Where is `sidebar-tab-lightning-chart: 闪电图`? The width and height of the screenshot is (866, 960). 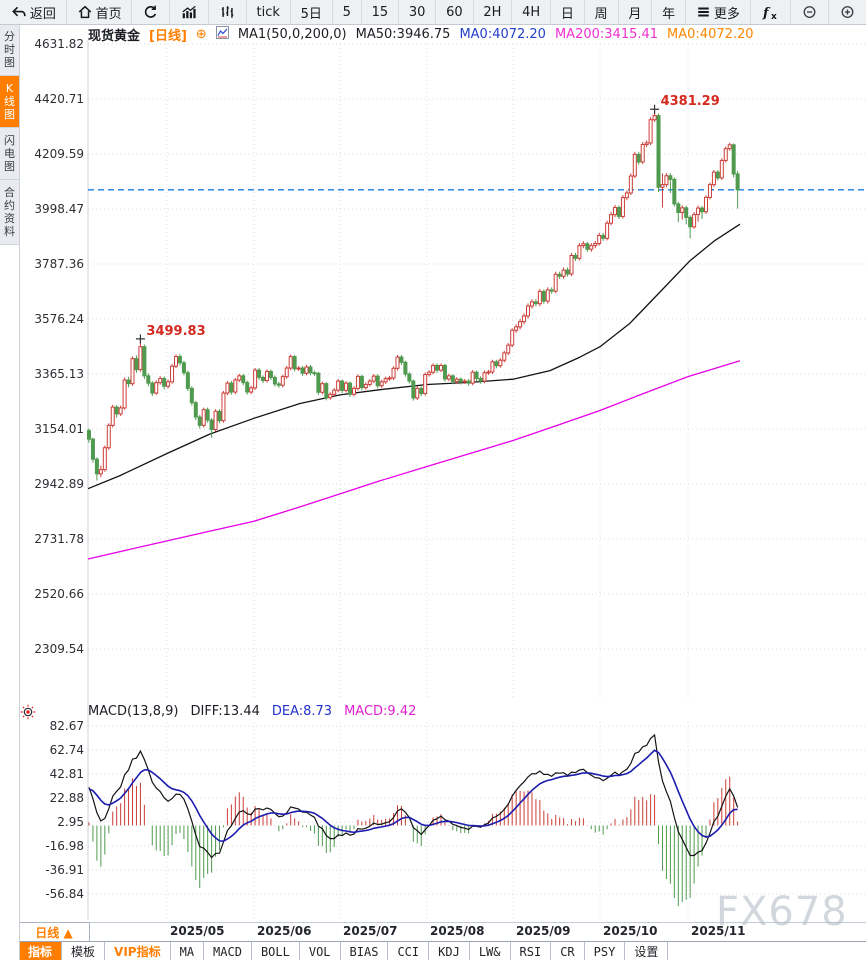 sidebar-tab-lightning-chart: 闪电图 is located at coordinates (9, 154).